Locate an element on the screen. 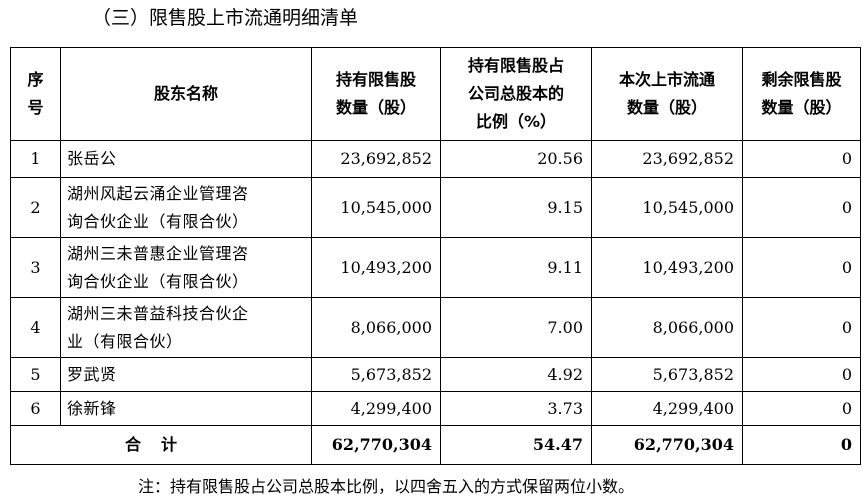  table-row: 5 罗武贤 5,673,852 4.92 5,673,852 0 is located at coordinates (435, 374).